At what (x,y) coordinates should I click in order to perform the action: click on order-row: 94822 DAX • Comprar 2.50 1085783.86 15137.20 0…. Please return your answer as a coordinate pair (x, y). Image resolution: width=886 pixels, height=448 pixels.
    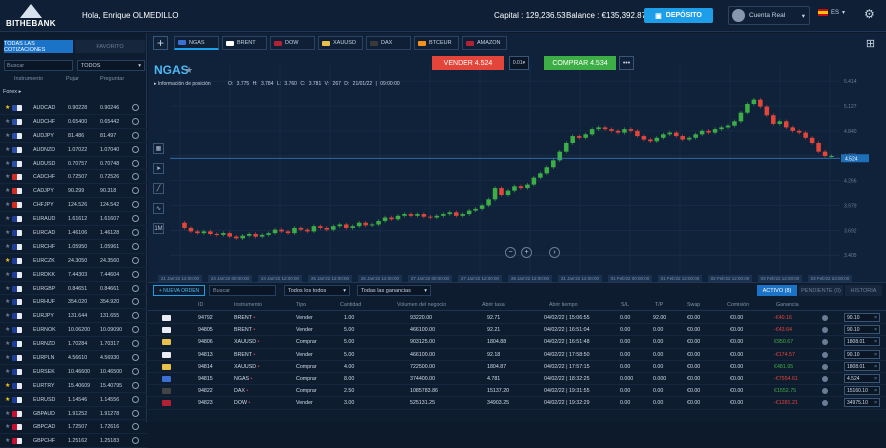
    Looking at the image, I should click on (517, 391).